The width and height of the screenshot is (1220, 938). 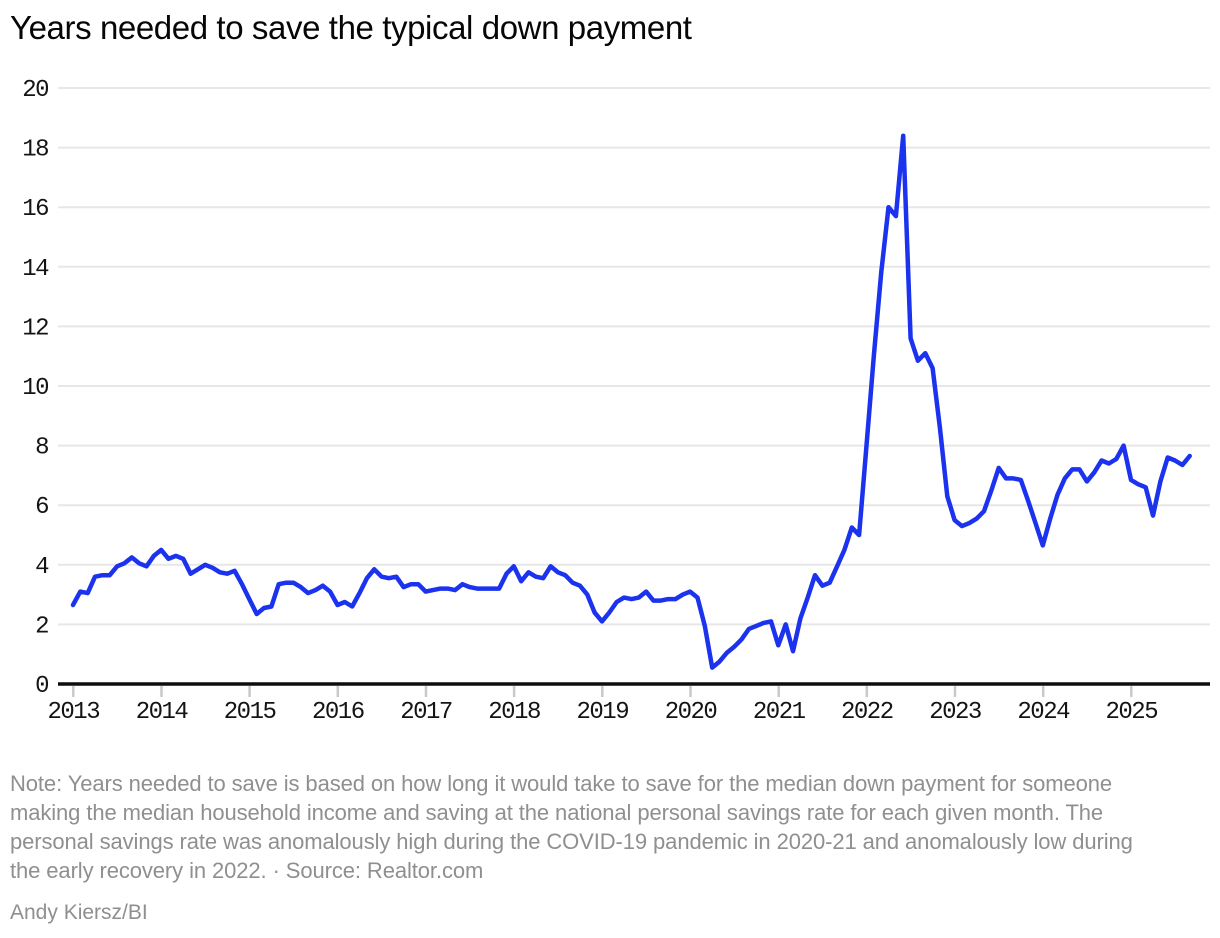 What do you see at coordinates (514, 712) in the screenshot?
I see `x-axis-tick-label-2018: 2018` at bounding box center [514, 712].